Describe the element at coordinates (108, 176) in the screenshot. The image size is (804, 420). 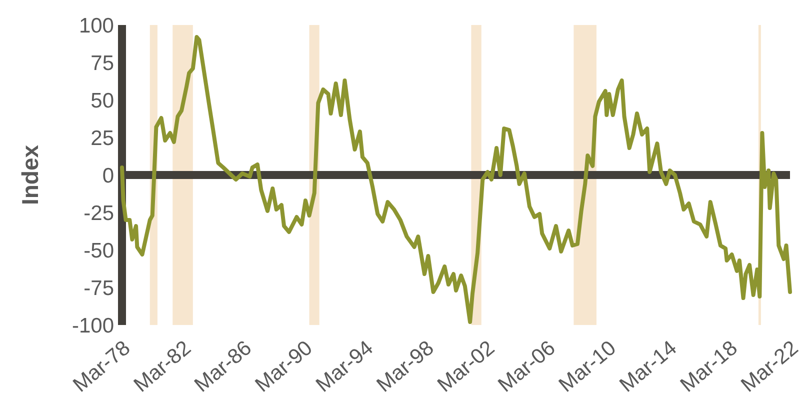
I see `y-tick-label: 0` at that location.